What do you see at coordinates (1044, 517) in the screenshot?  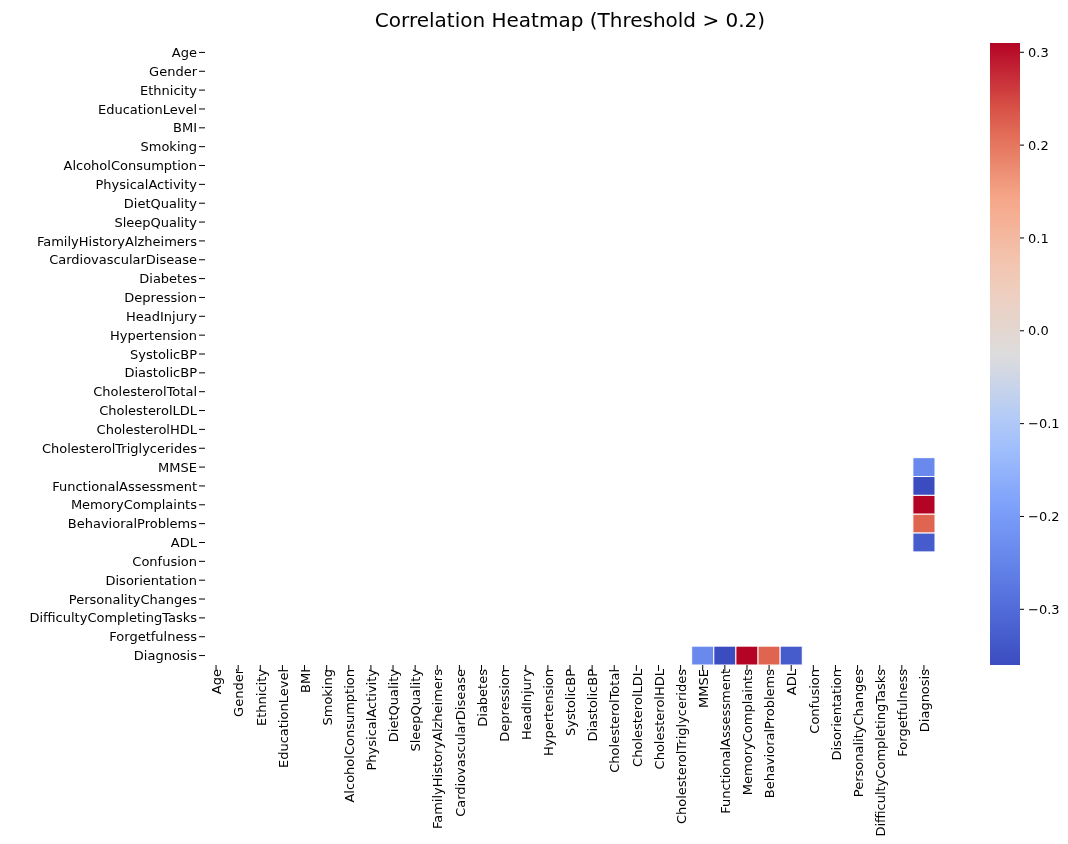 I see `color-bar-label: −0.2` at bounding box center [1044, 517].